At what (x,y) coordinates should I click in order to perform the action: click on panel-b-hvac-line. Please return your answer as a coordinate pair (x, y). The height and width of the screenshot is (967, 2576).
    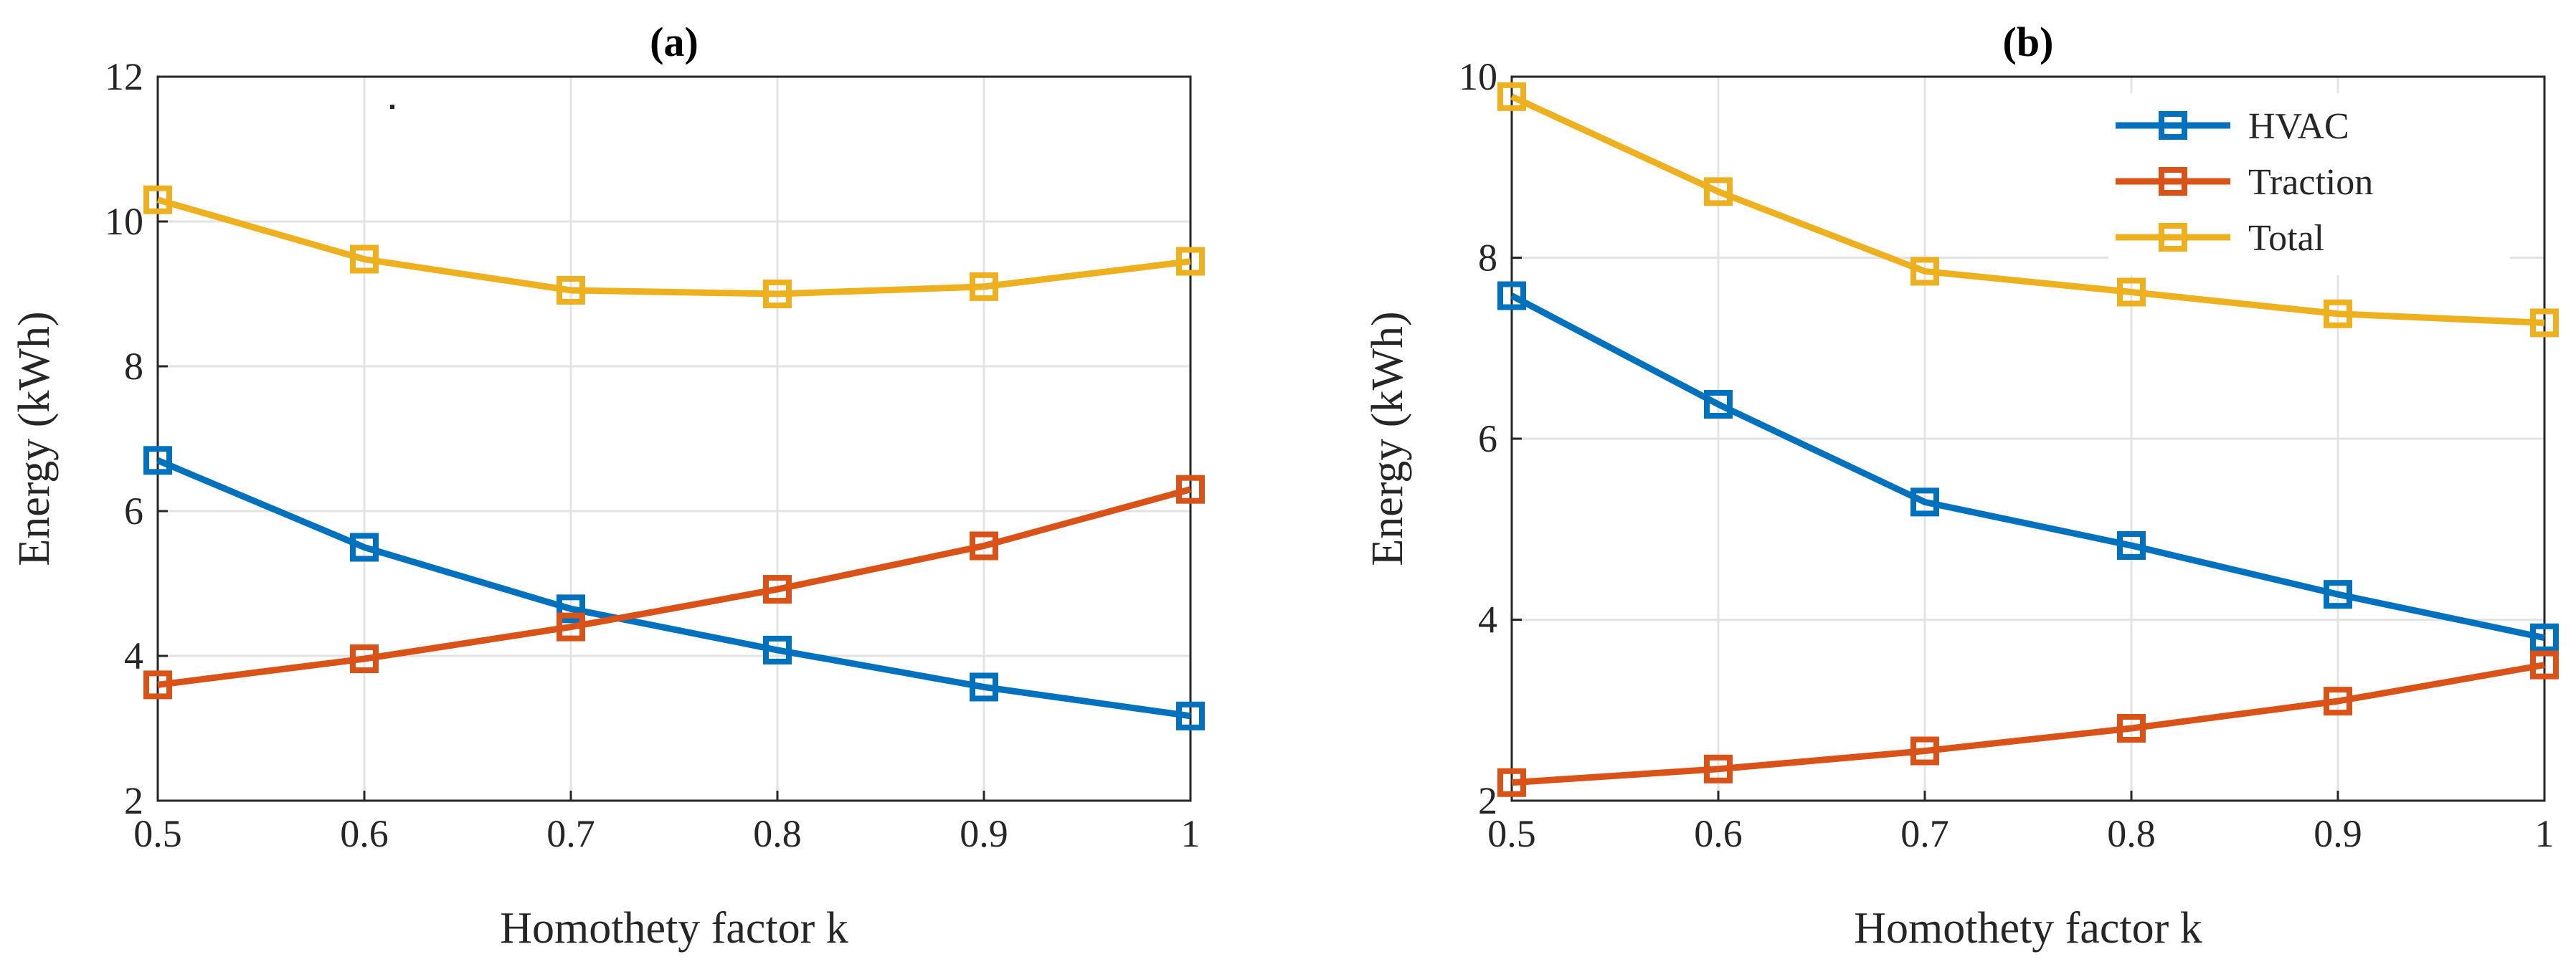
    Looking at the image, I should click on (2027, 467).